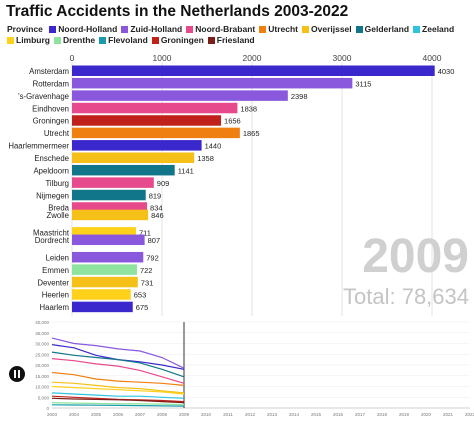  I want to click on category-label: Apeldoorn, so click(51, 170).